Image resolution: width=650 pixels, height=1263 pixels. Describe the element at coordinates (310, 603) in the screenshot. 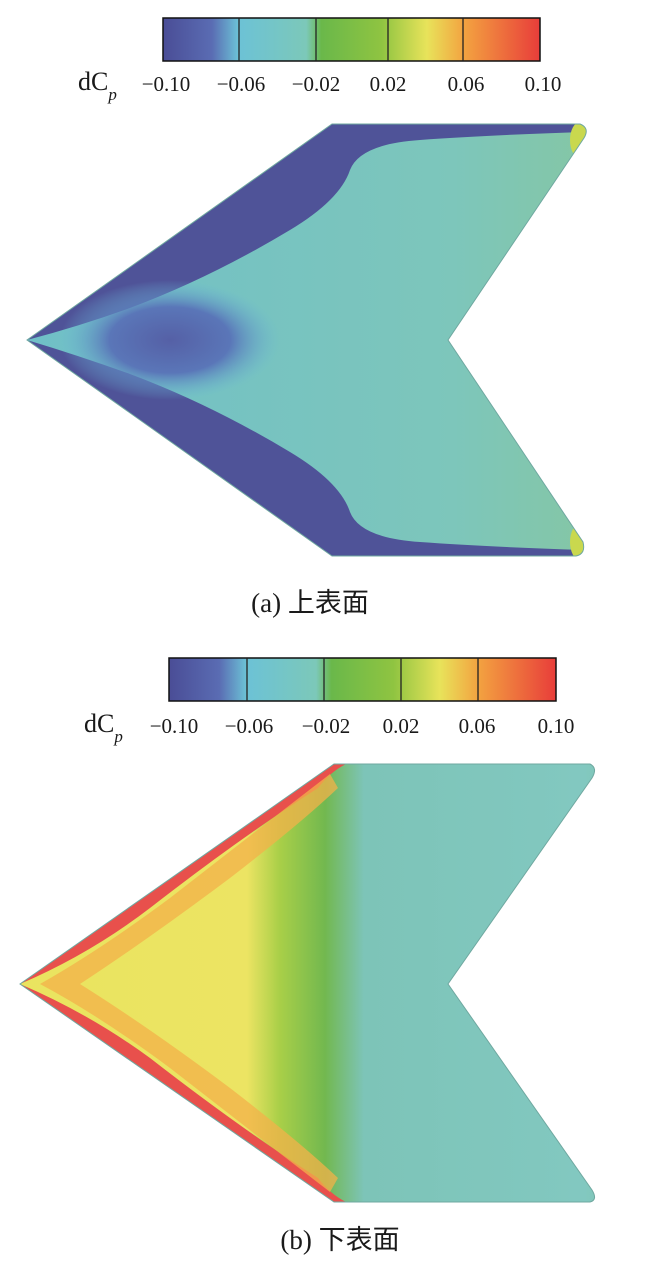

I see `panel-caption: (a) 上表面` at that location.